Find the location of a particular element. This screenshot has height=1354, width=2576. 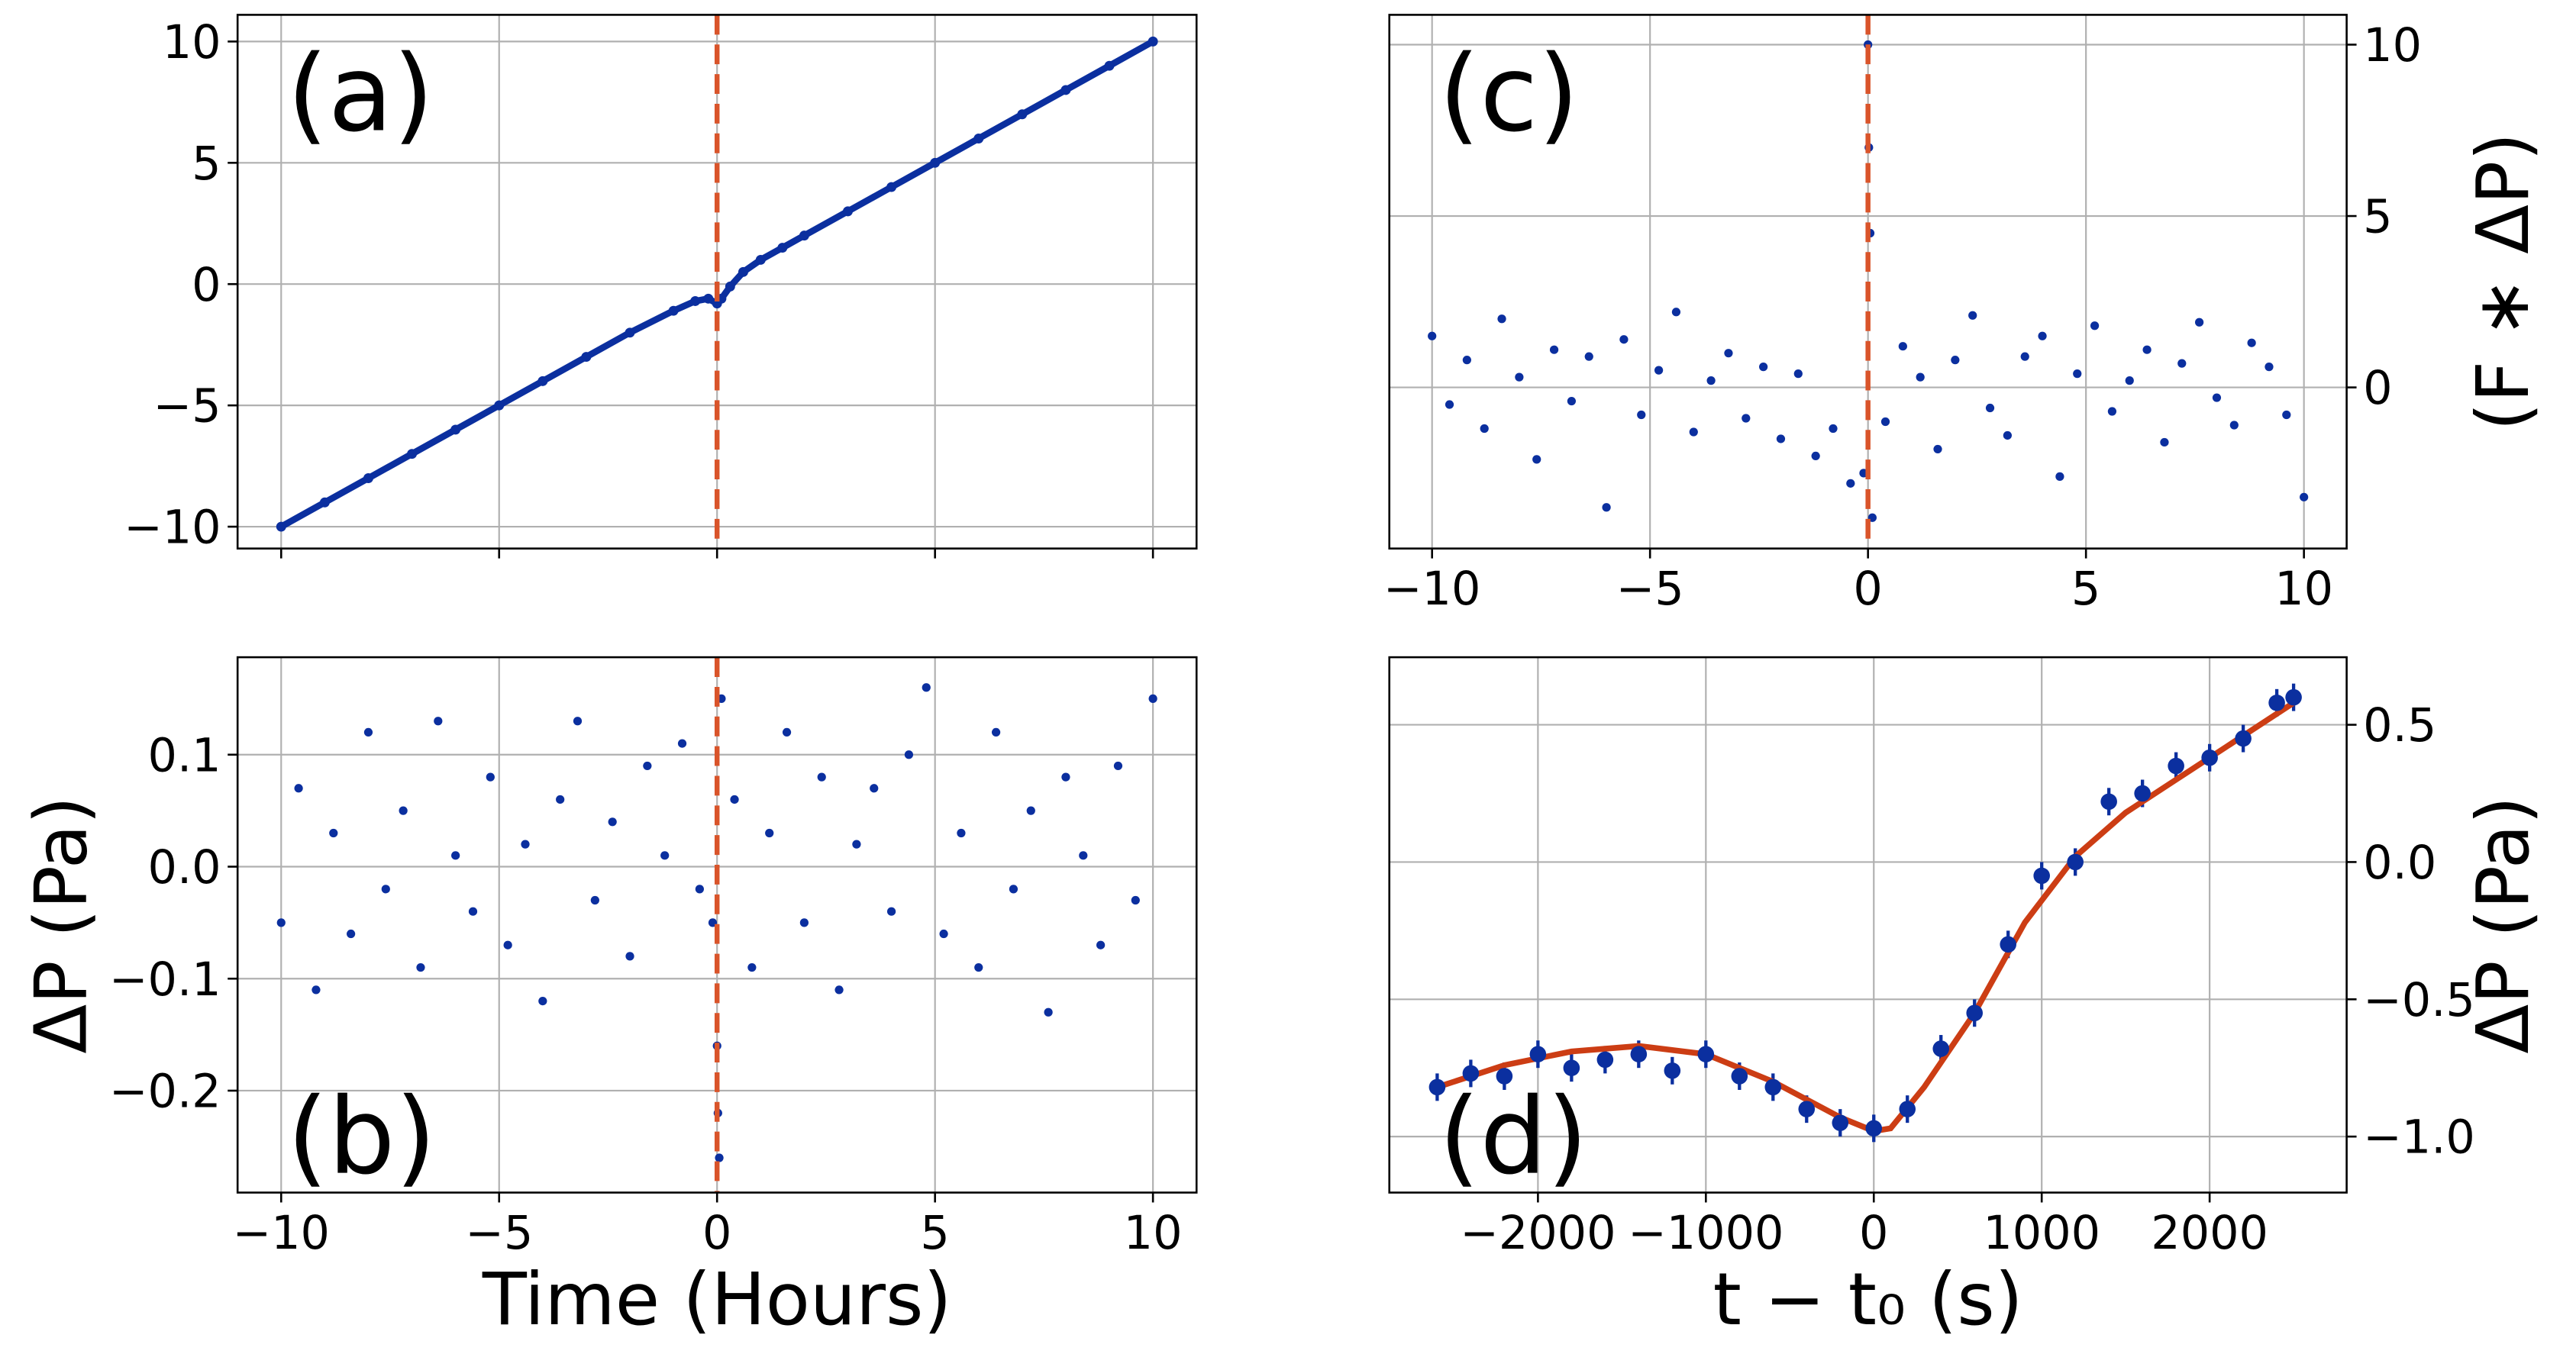

y-tick-label: −0.1 is located at coordinates (165, 980).